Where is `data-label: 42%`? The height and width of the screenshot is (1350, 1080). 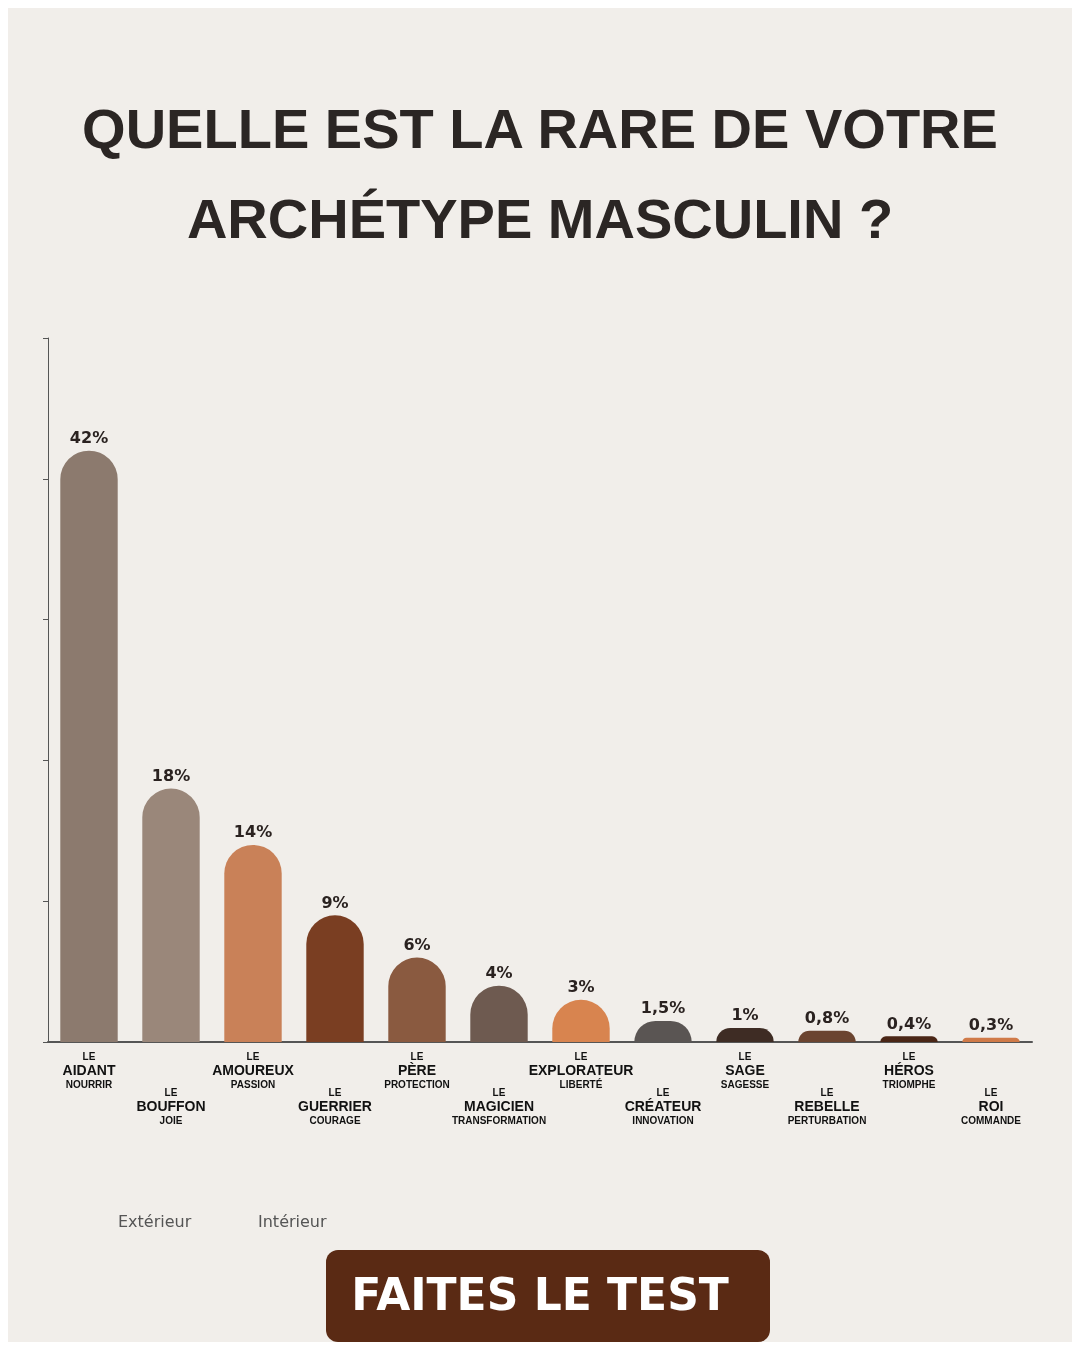
data-label: 42% is located at coordinates (89, 438).